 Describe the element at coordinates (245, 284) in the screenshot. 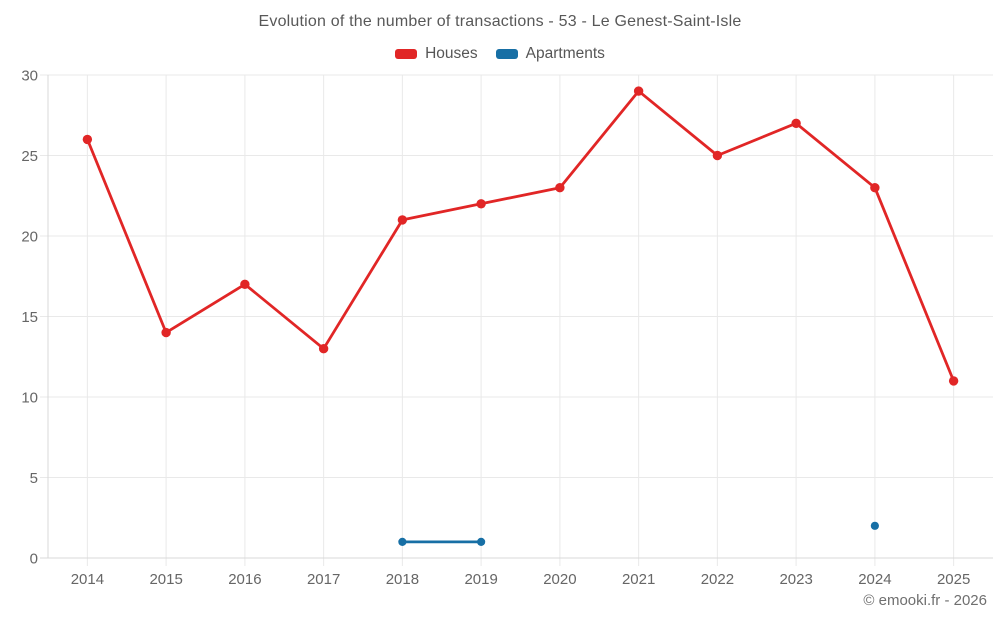

I see `houses-point-2016` at that location.